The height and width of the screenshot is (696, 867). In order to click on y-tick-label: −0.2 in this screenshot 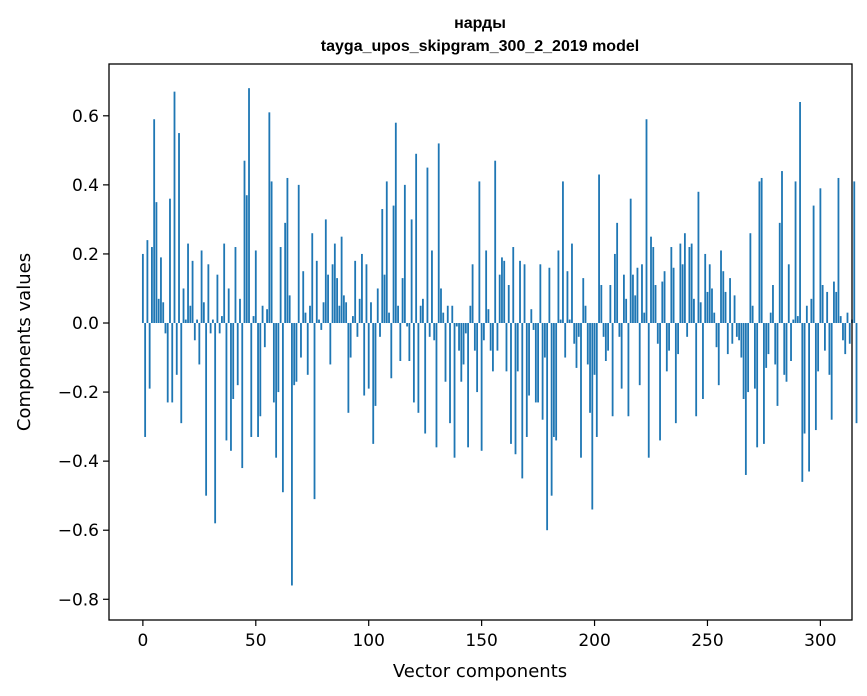, I will do `click(78, 393)`.